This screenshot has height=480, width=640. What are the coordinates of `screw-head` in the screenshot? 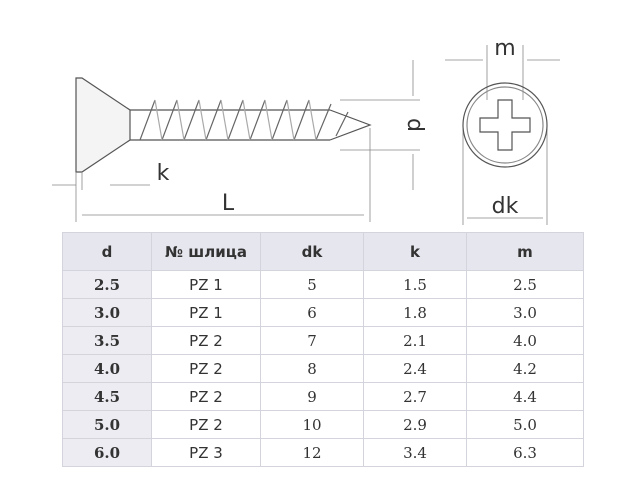 It's located at (103, 125).